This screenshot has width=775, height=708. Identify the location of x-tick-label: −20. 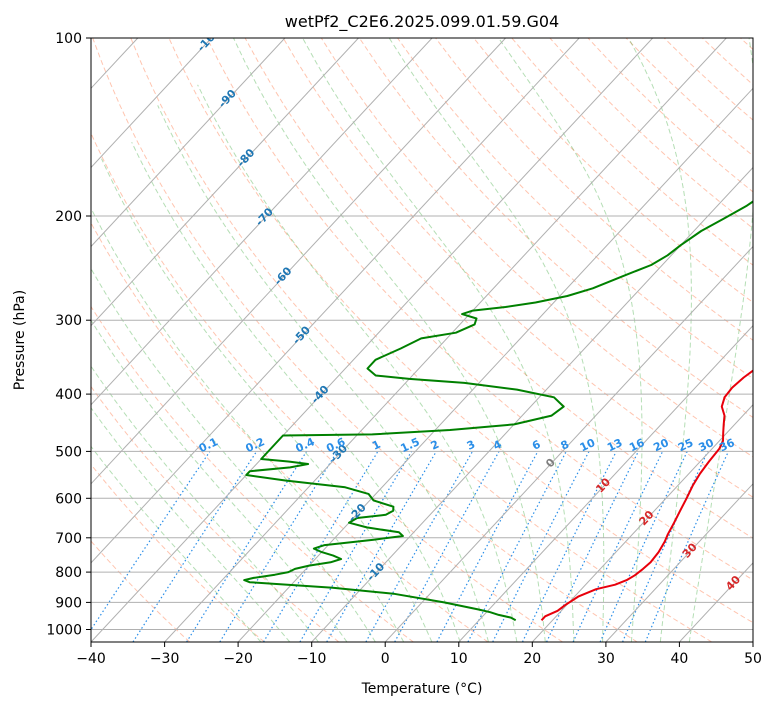
(238, 659).